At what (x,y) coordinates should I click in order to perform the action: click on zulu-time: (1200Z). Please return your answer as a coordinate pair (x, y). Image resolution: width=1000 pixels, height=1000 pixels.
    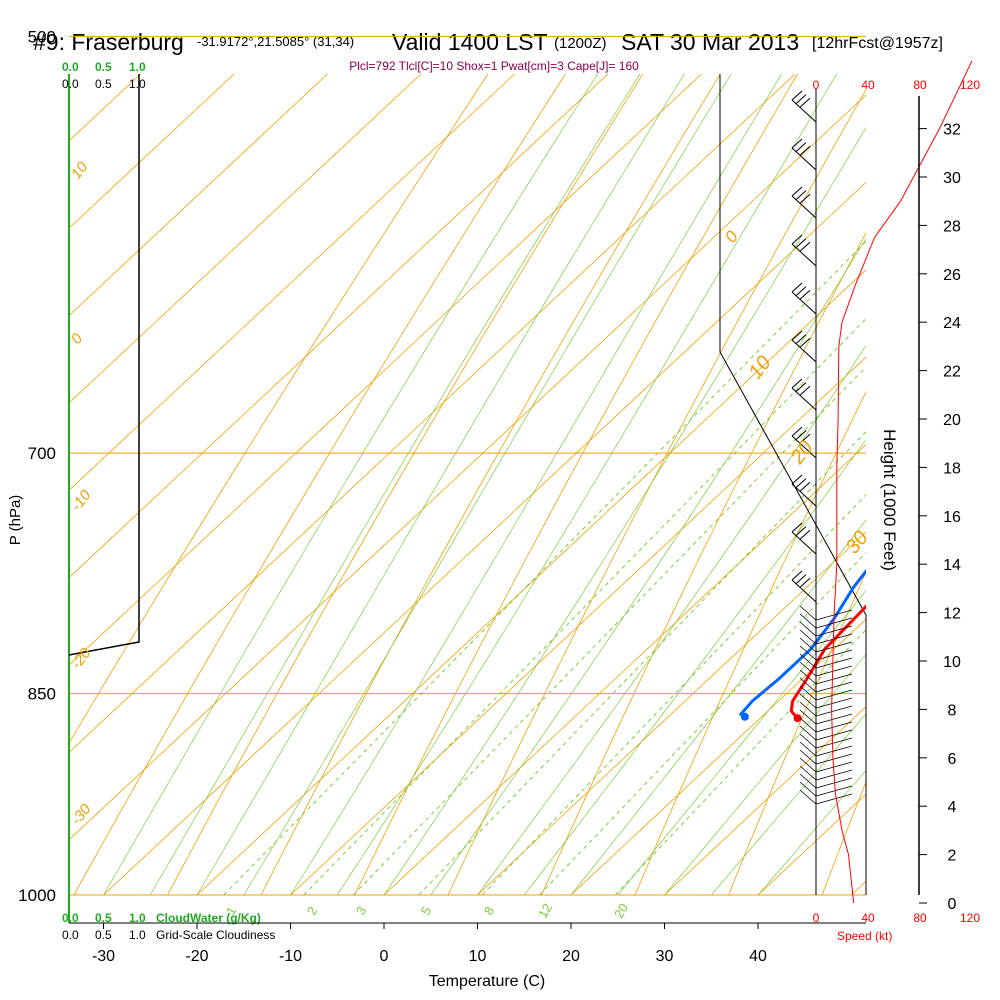
    Looking at the image, I should click on (580, 43).